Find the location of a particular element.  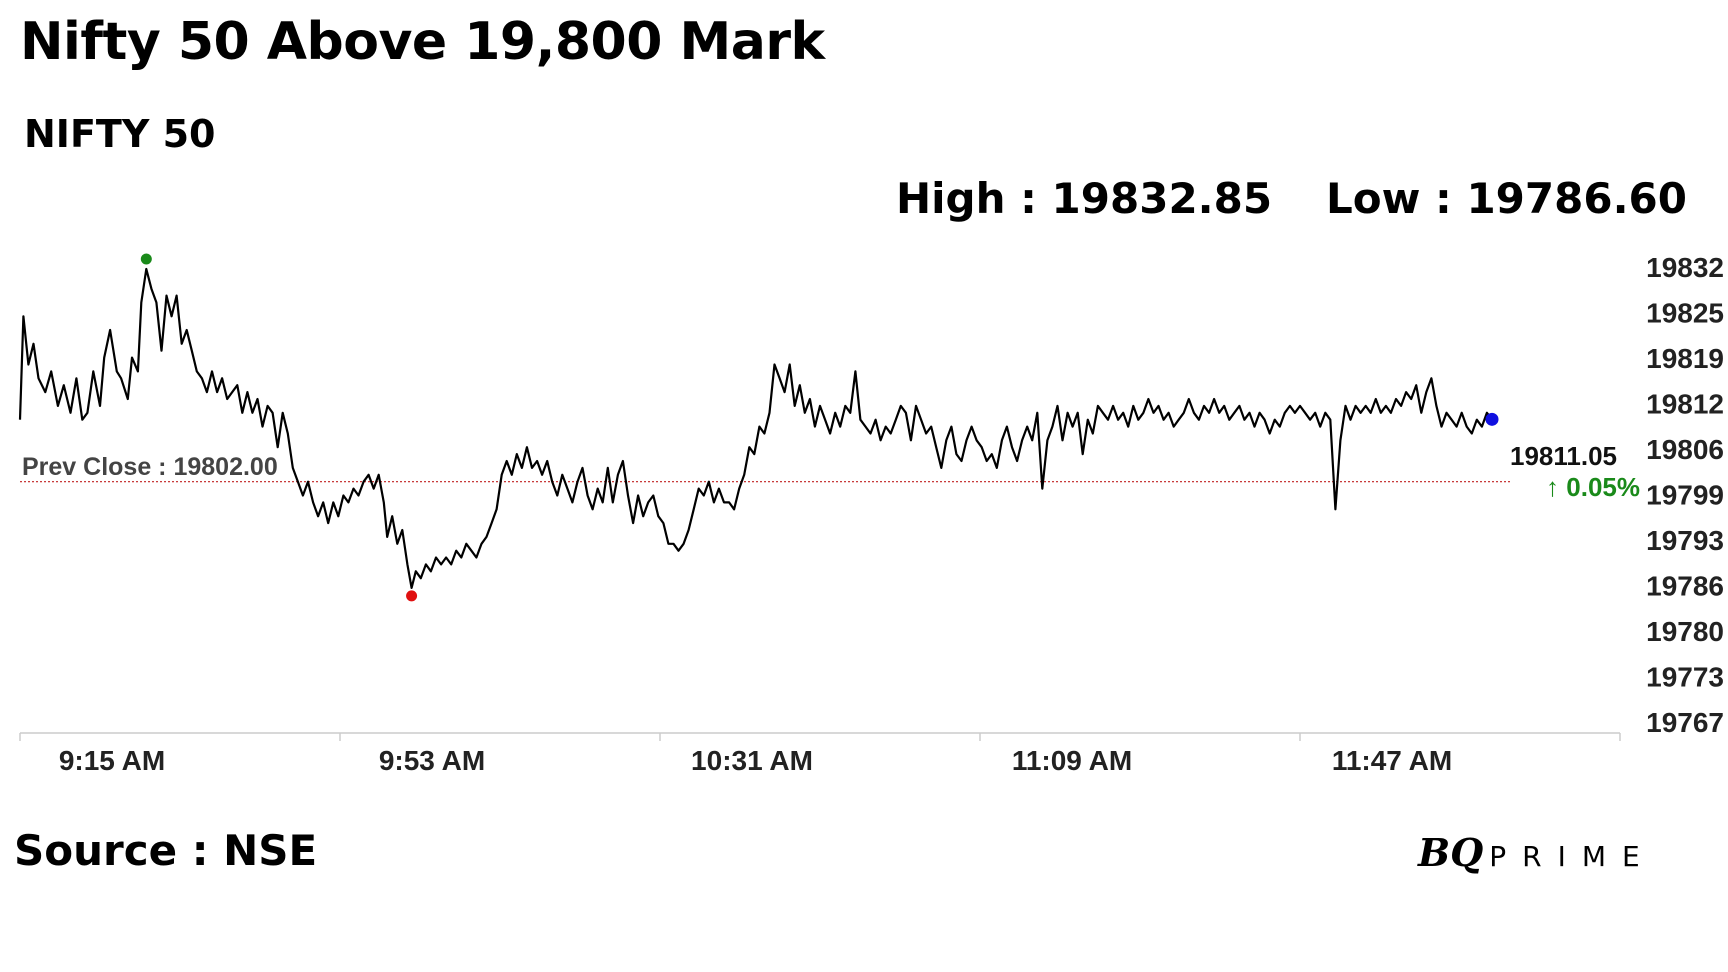

last-price-marker is located at coordinates (1492, 419).